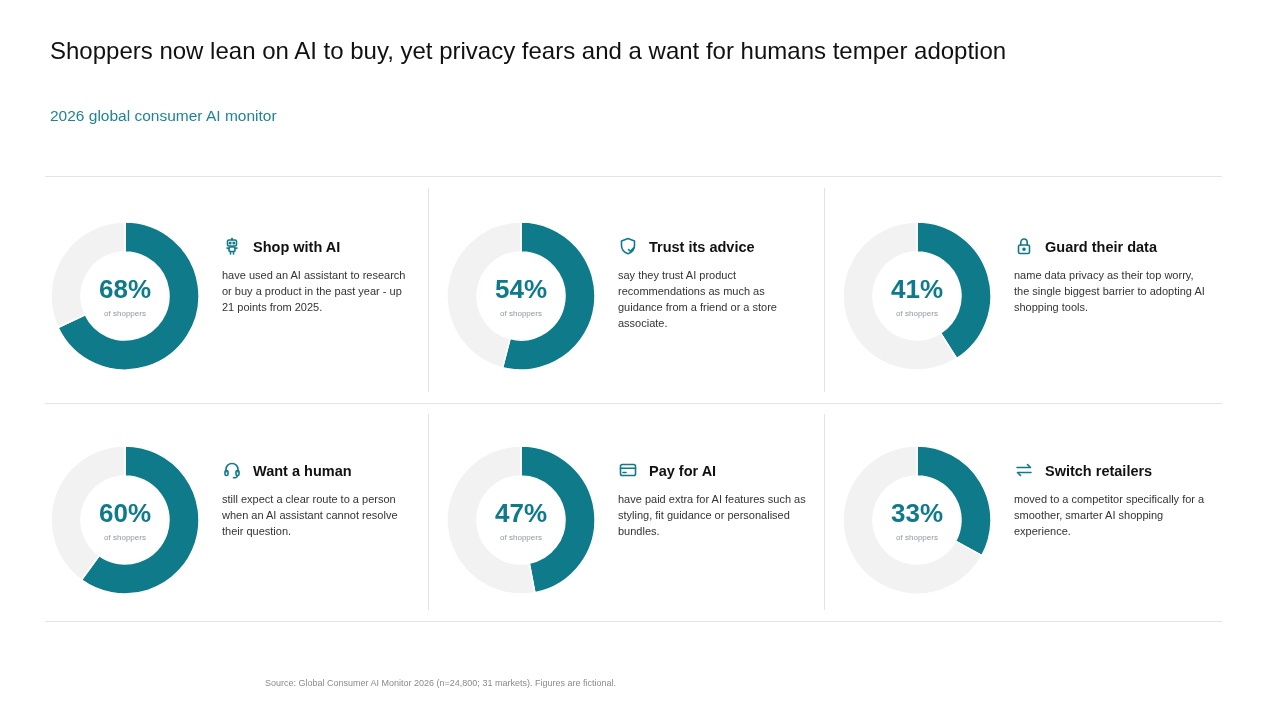 The height and width of the screenshot is (720, 1280). Describe the element at coordinates (697, 299) in the screenshot. I see `text: say they trust AI product recommendations as much as guidance from a friend or a store associate.` at that location.